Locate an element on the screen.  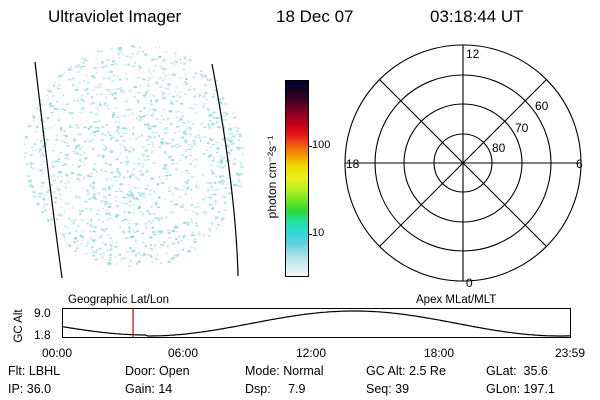
status-ip: IP: 36.0 is located at coordinates (30, 389).